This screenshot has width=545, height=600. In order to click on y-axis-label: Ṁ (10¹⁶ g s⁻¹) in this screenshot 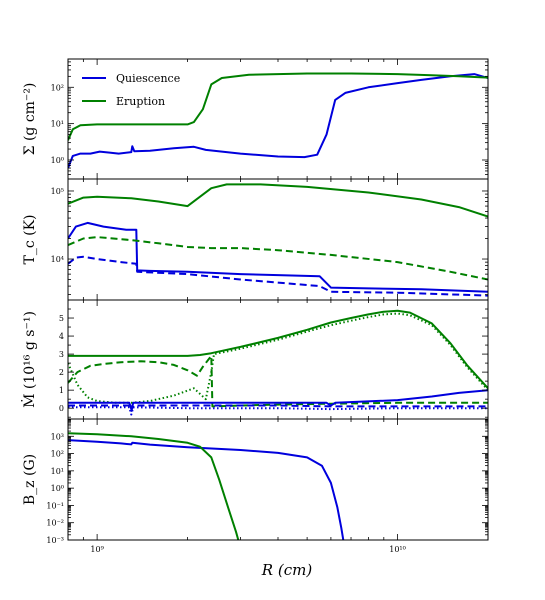, I will do `click(29, 359)`.